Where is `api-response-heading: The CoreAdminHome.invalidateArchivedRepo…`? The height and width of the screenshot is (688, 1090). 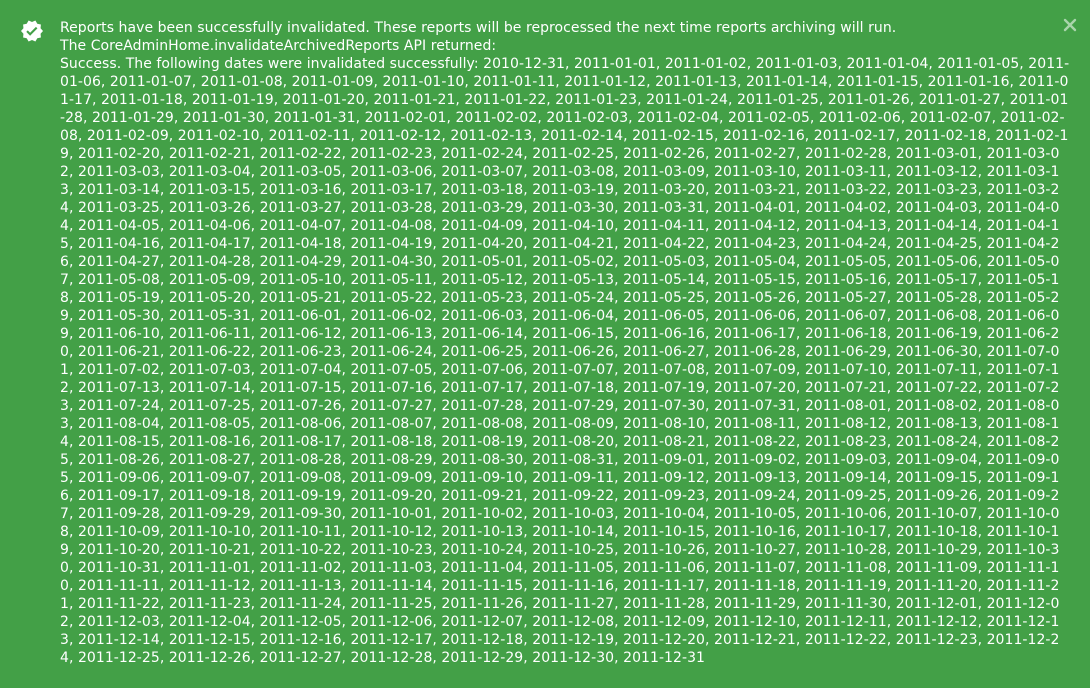
api-response-heading: The CoreAdminHome.invalidateArchivedRepo… is located at coordinates (278, 46).